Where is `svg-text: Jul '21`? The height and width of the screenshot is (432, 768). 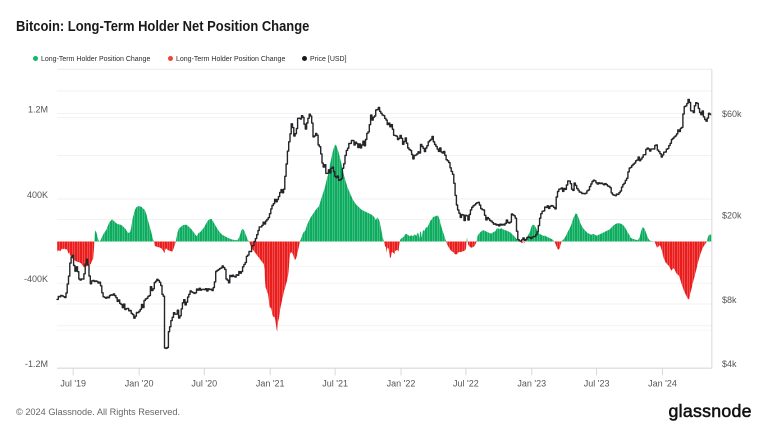
svg-text: Jul '21 is located at coordinates (335, 384).